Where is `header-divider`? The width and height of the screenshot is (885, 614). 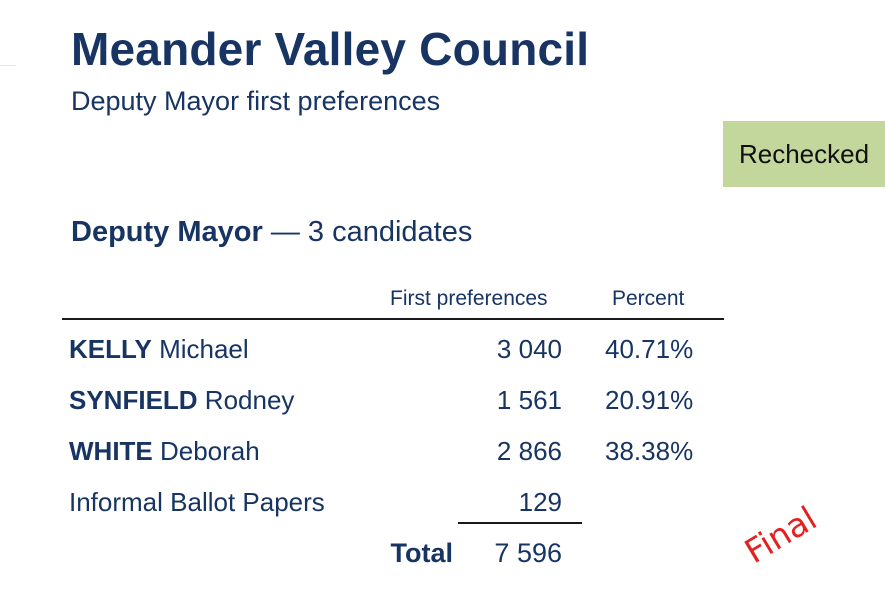
header-divider is located at coordinates (393, 319).